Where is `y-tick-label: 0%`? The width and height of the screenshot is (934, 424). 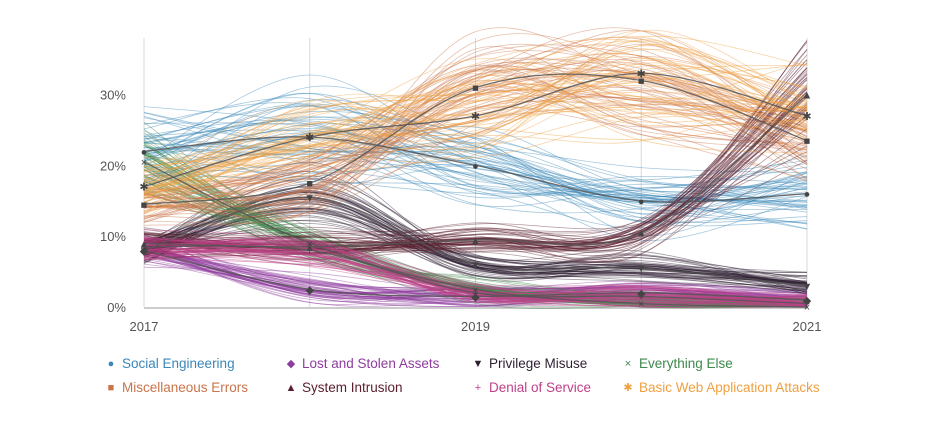
y-tick-label: 0% is located at coordinates (116, 307).